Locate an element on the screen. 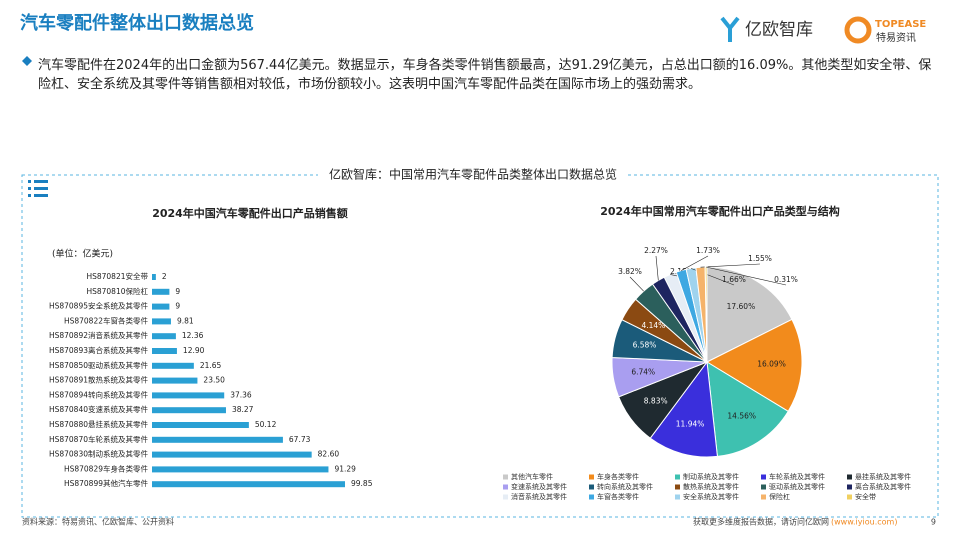 Image resolution: width=960 pixels, height=540 pixels. data-label: 2 is located at coordinates (164, 276).